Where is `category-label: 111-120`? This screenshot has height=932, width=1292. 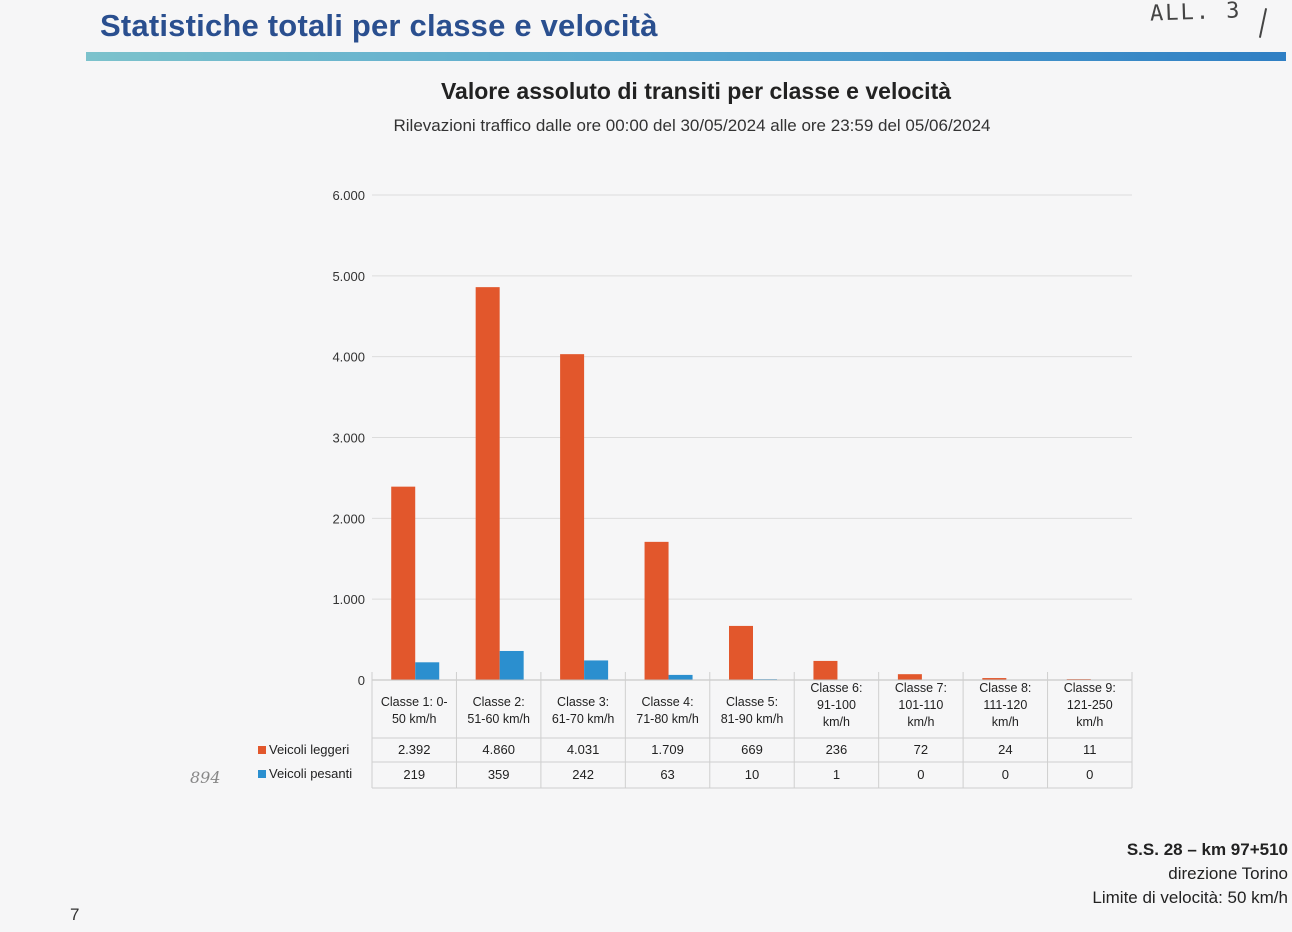
category-label: 111-120 is located at coordinates (1005, 705).